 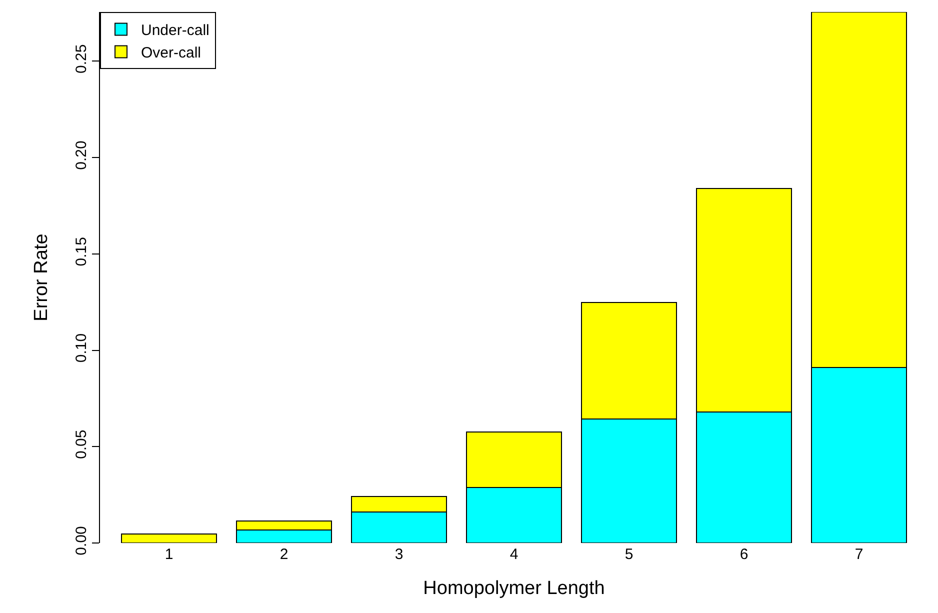 I want to click on y-tick-label: 0.25, so click(x=81, y=59).